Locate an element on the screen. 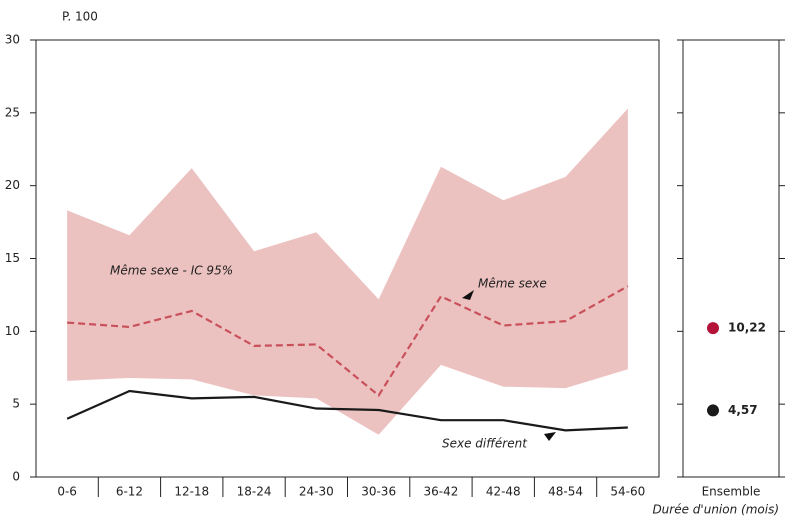 This screenshot has width=791, height=524. value-label: 4,57 is located at coordinates (743, 410).